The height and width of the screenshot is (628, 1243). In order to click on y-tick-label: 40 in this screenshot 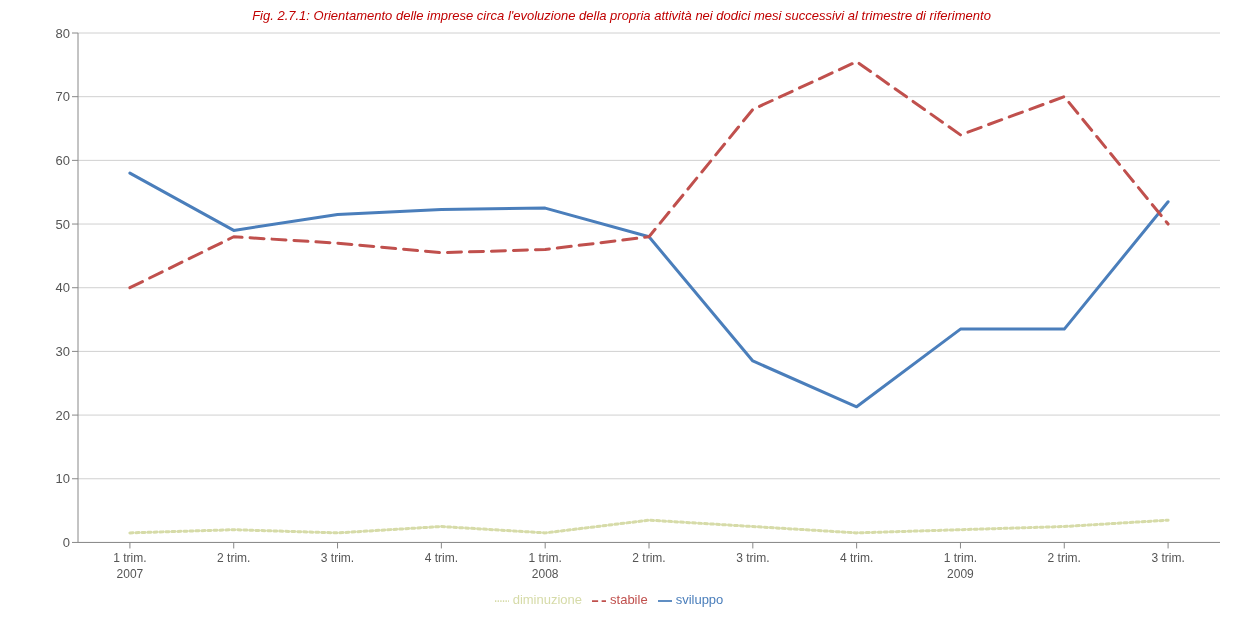, I will do `click(62, 288)`.